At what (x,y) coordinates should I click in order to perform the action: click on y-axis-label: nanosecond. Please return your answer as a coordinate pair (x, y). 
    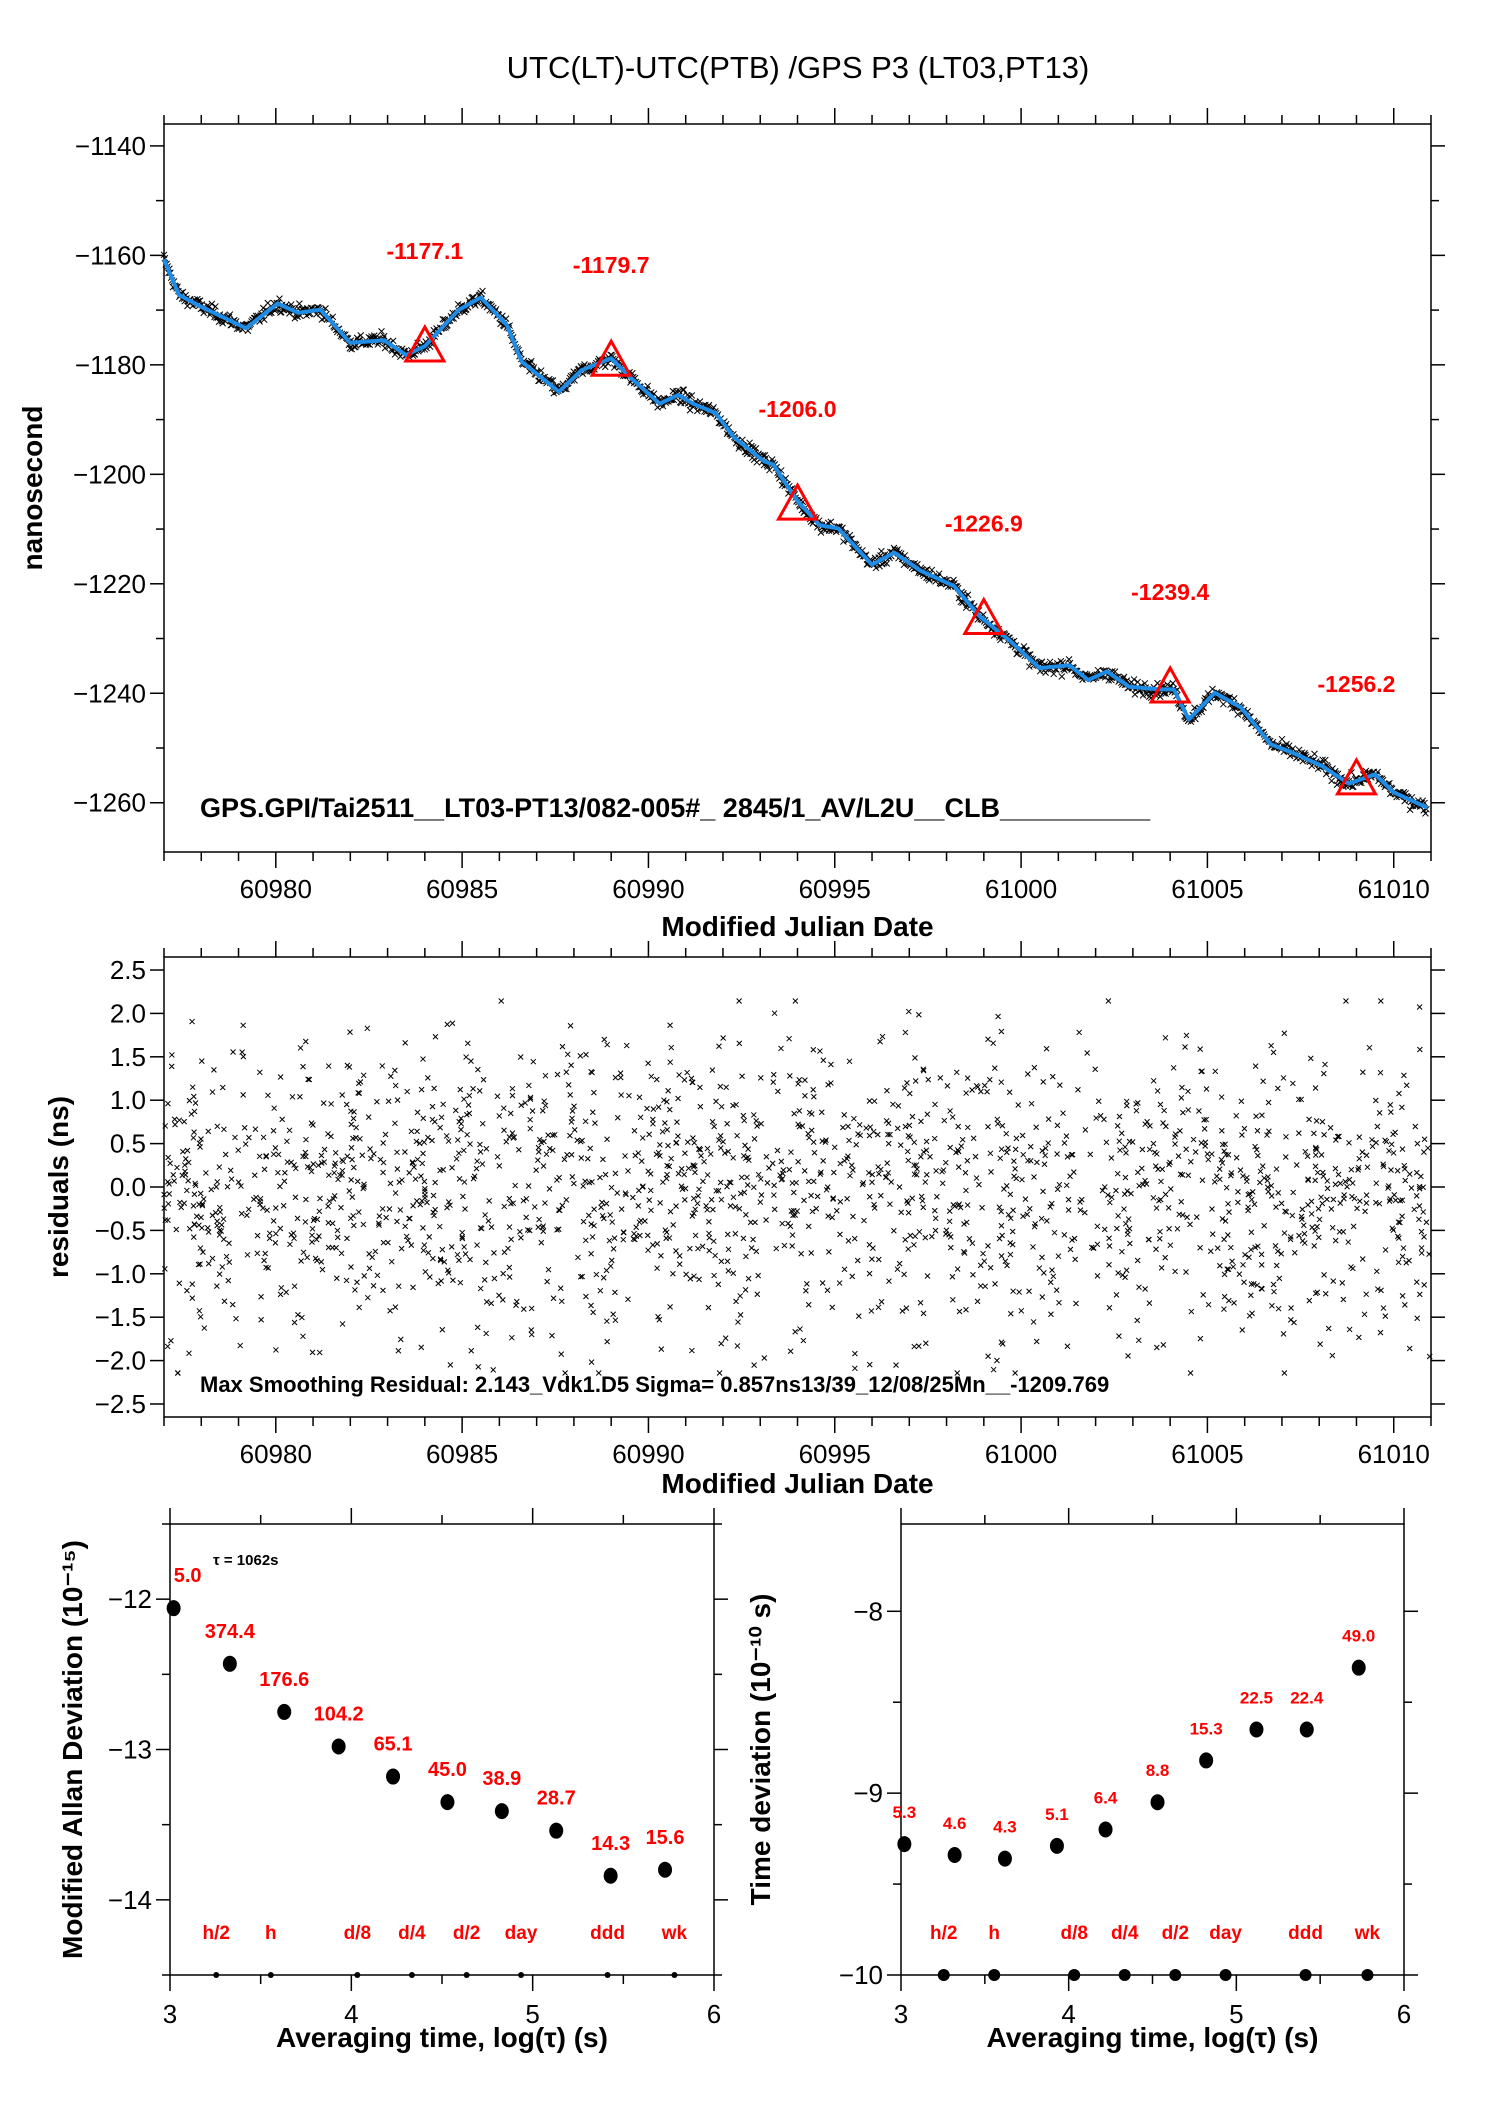
    Looking at the image, I should click on (32, 488).